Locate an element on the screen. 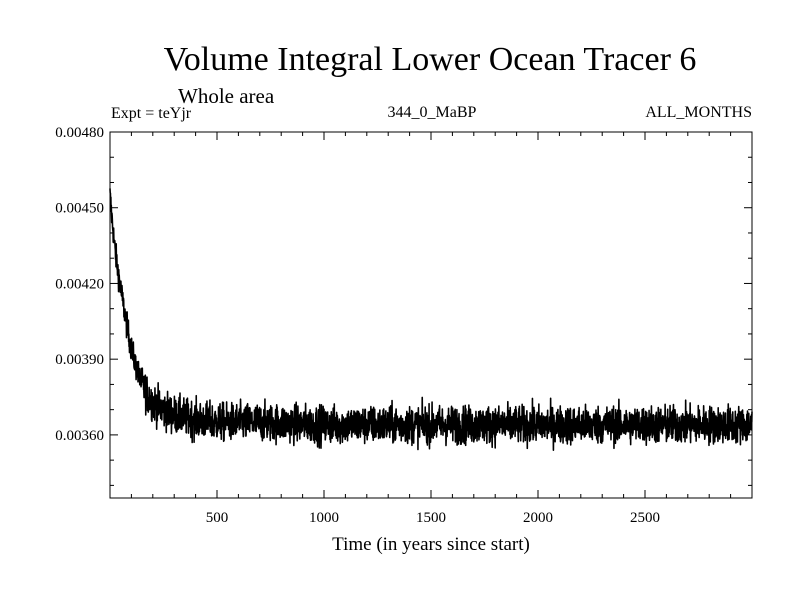 This screenshot has height=600, width=800. y-tick-label: 0.00480 is located at coordinates (79, 133).